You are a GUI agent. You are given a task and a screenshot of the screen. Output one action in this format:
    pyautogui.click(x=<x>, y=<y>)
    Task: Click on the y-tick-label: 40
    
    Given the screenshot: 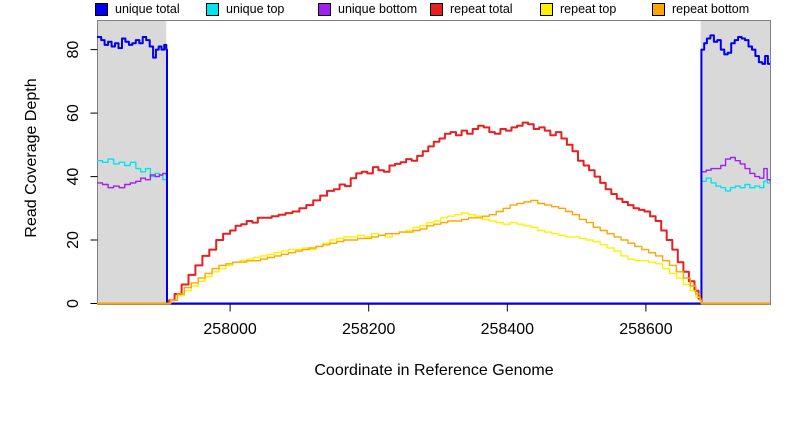 What is the action you would take?
    pyautogui.click(x=73, y=177)
    